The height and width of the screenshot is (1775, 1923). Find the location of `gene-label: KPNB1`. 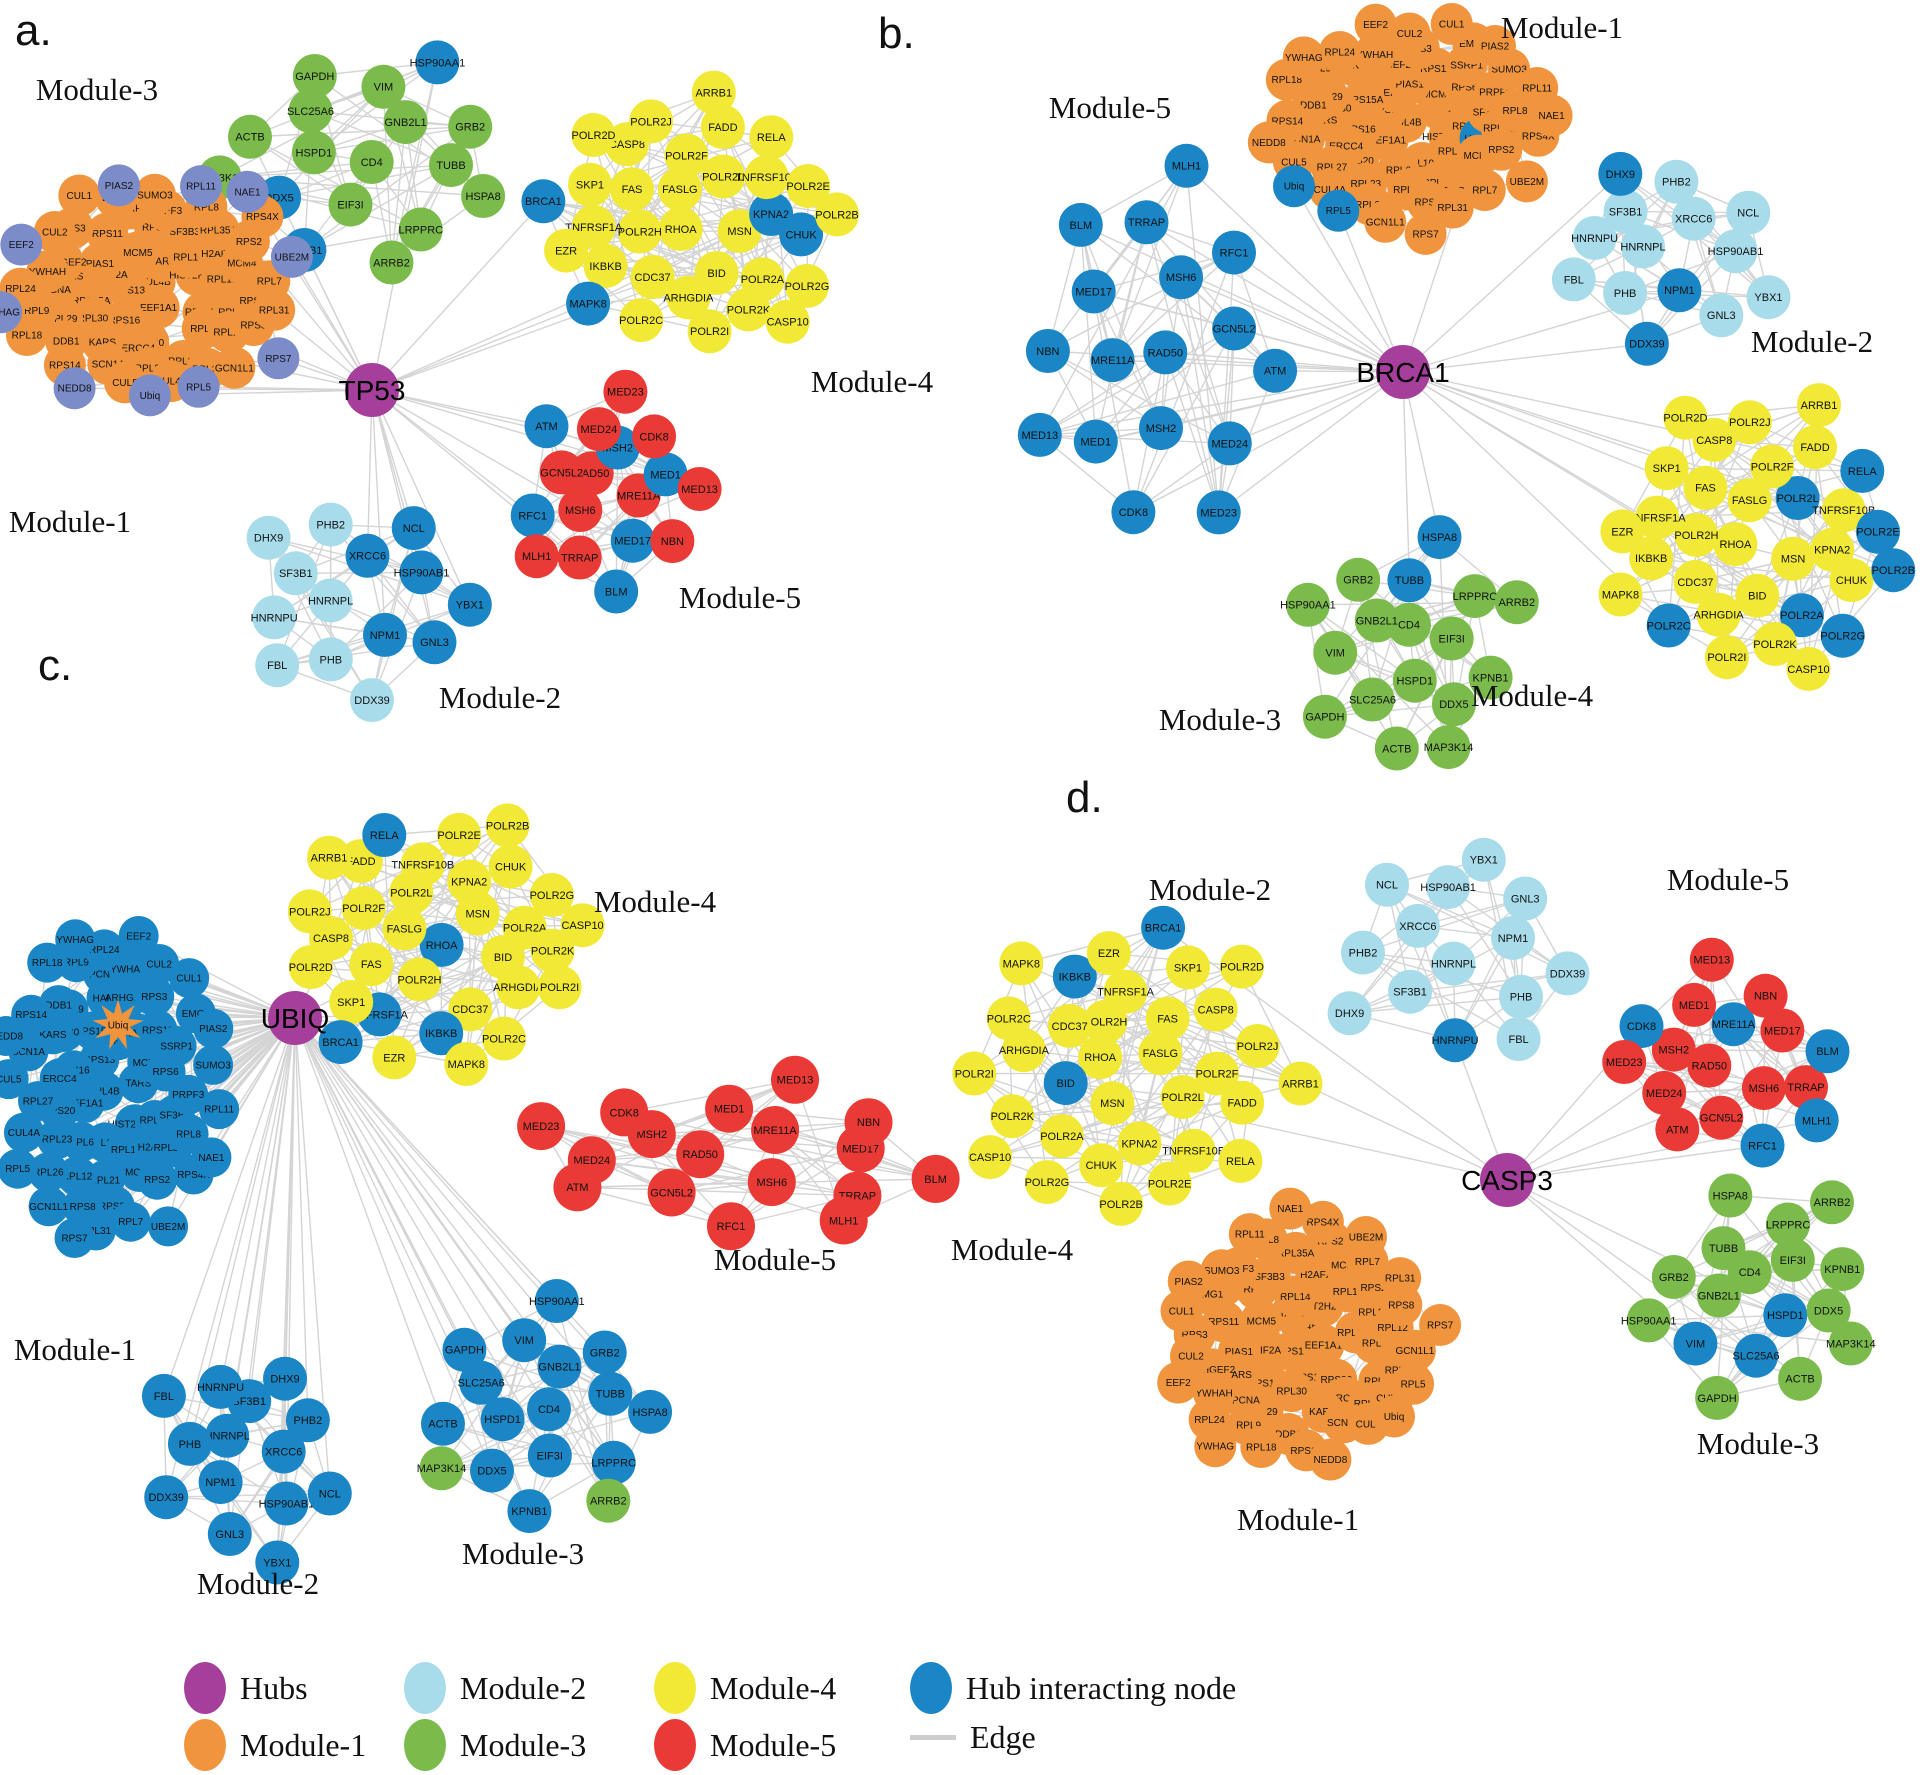

gene-label: KPNB1 is located at coordinates (529, 1512).